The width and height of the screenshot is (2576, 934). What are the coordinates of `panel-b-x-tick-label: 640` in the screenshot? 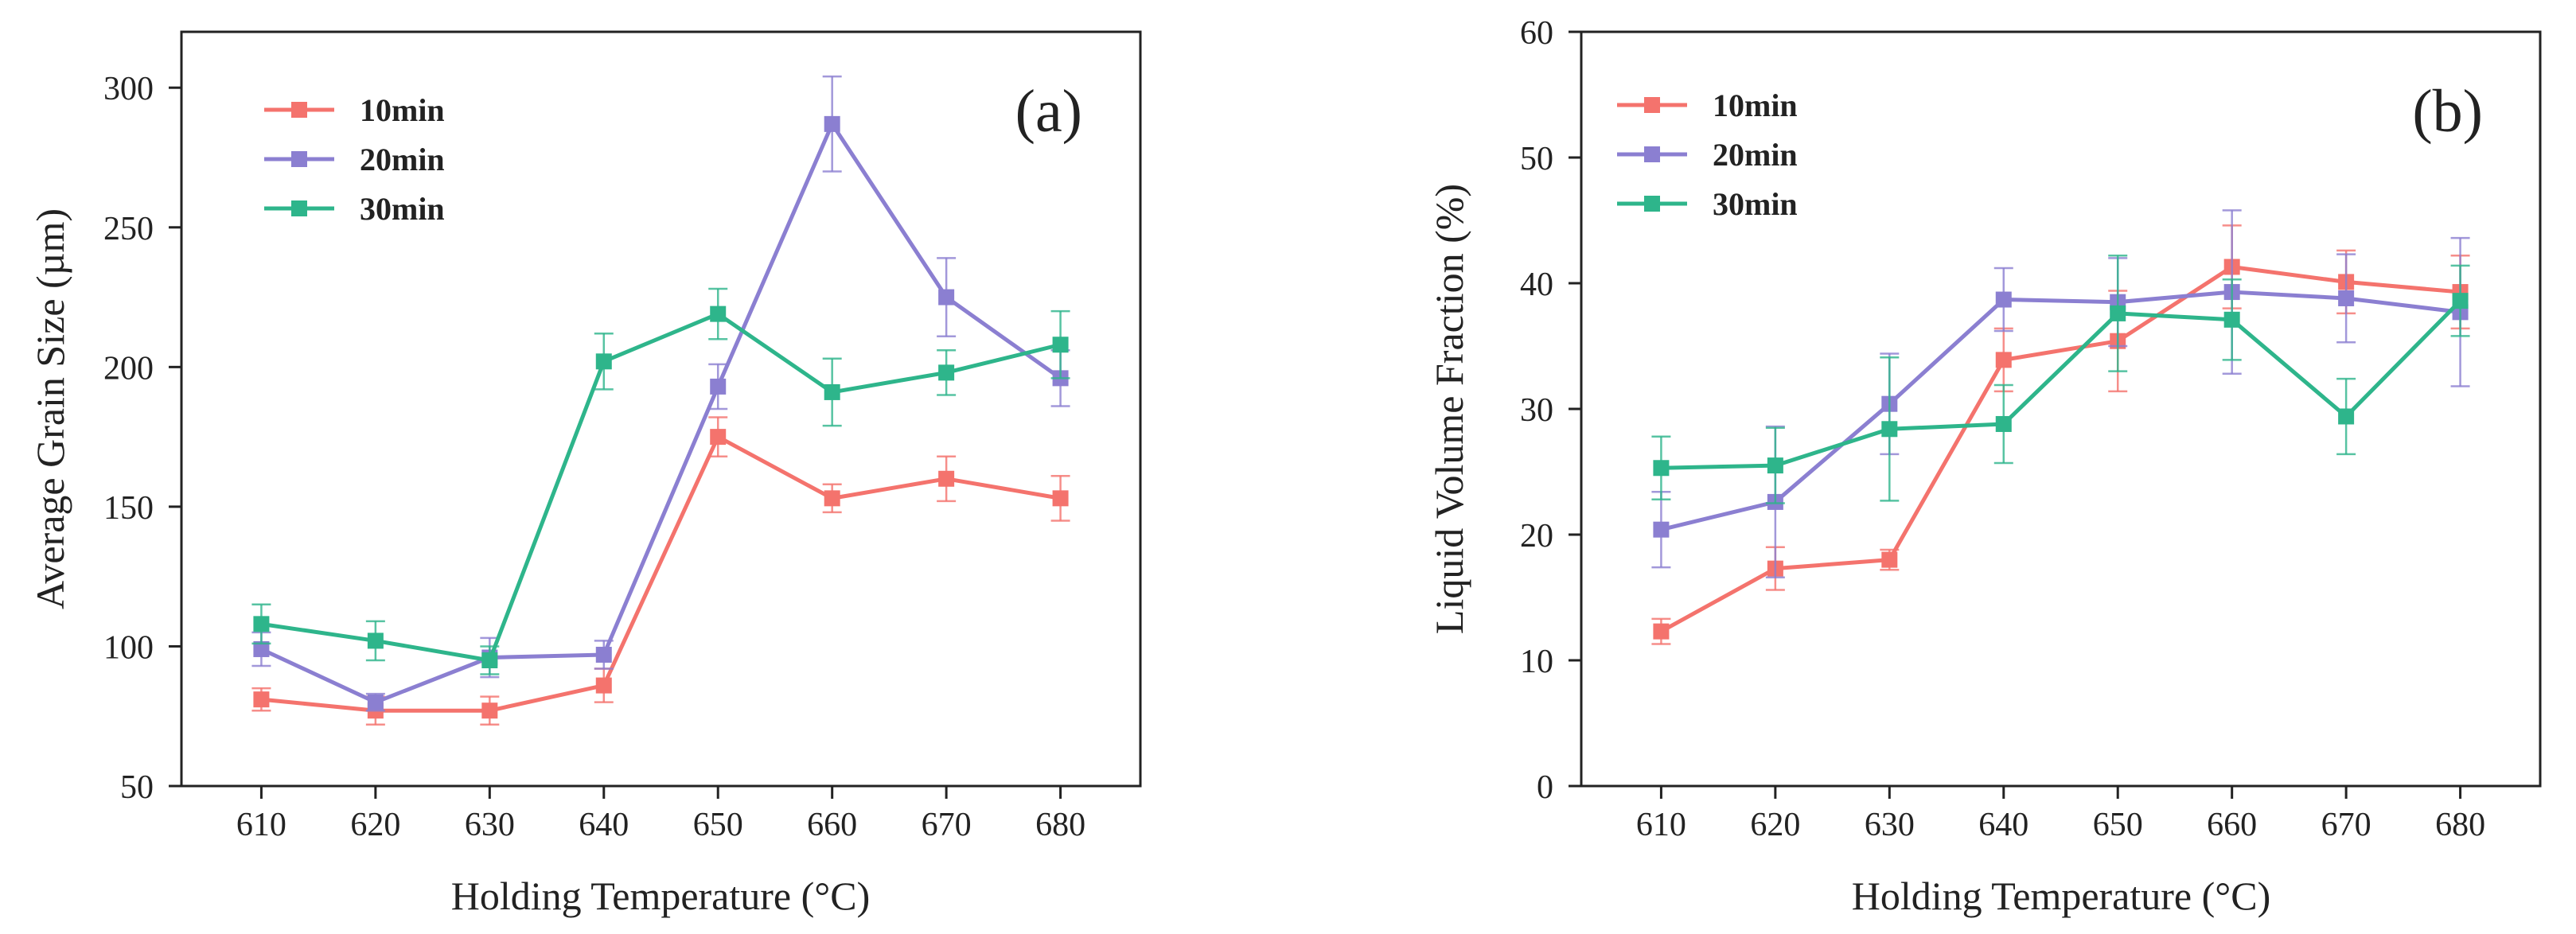 It's located at (2003, 825).